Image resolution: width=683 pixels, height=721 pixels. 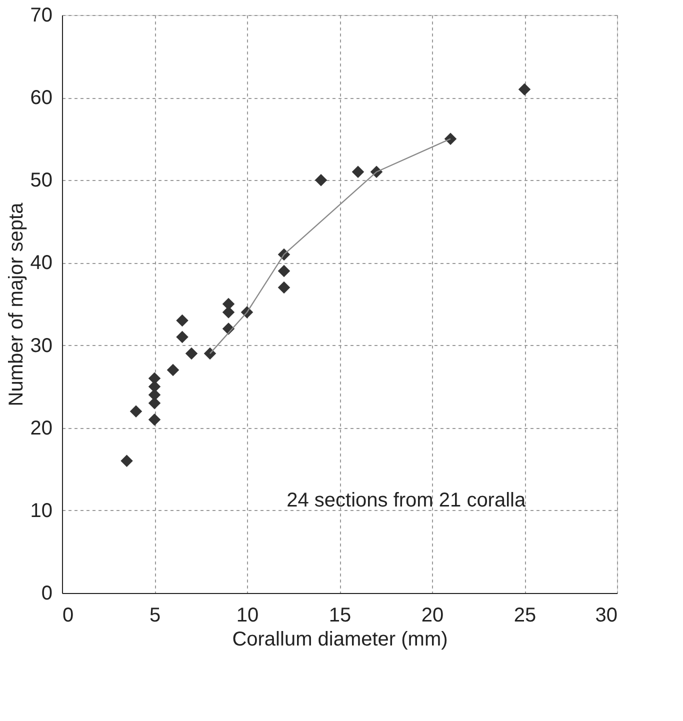 I want to click on x-tick-label: 5, so click(x=155, y=615).